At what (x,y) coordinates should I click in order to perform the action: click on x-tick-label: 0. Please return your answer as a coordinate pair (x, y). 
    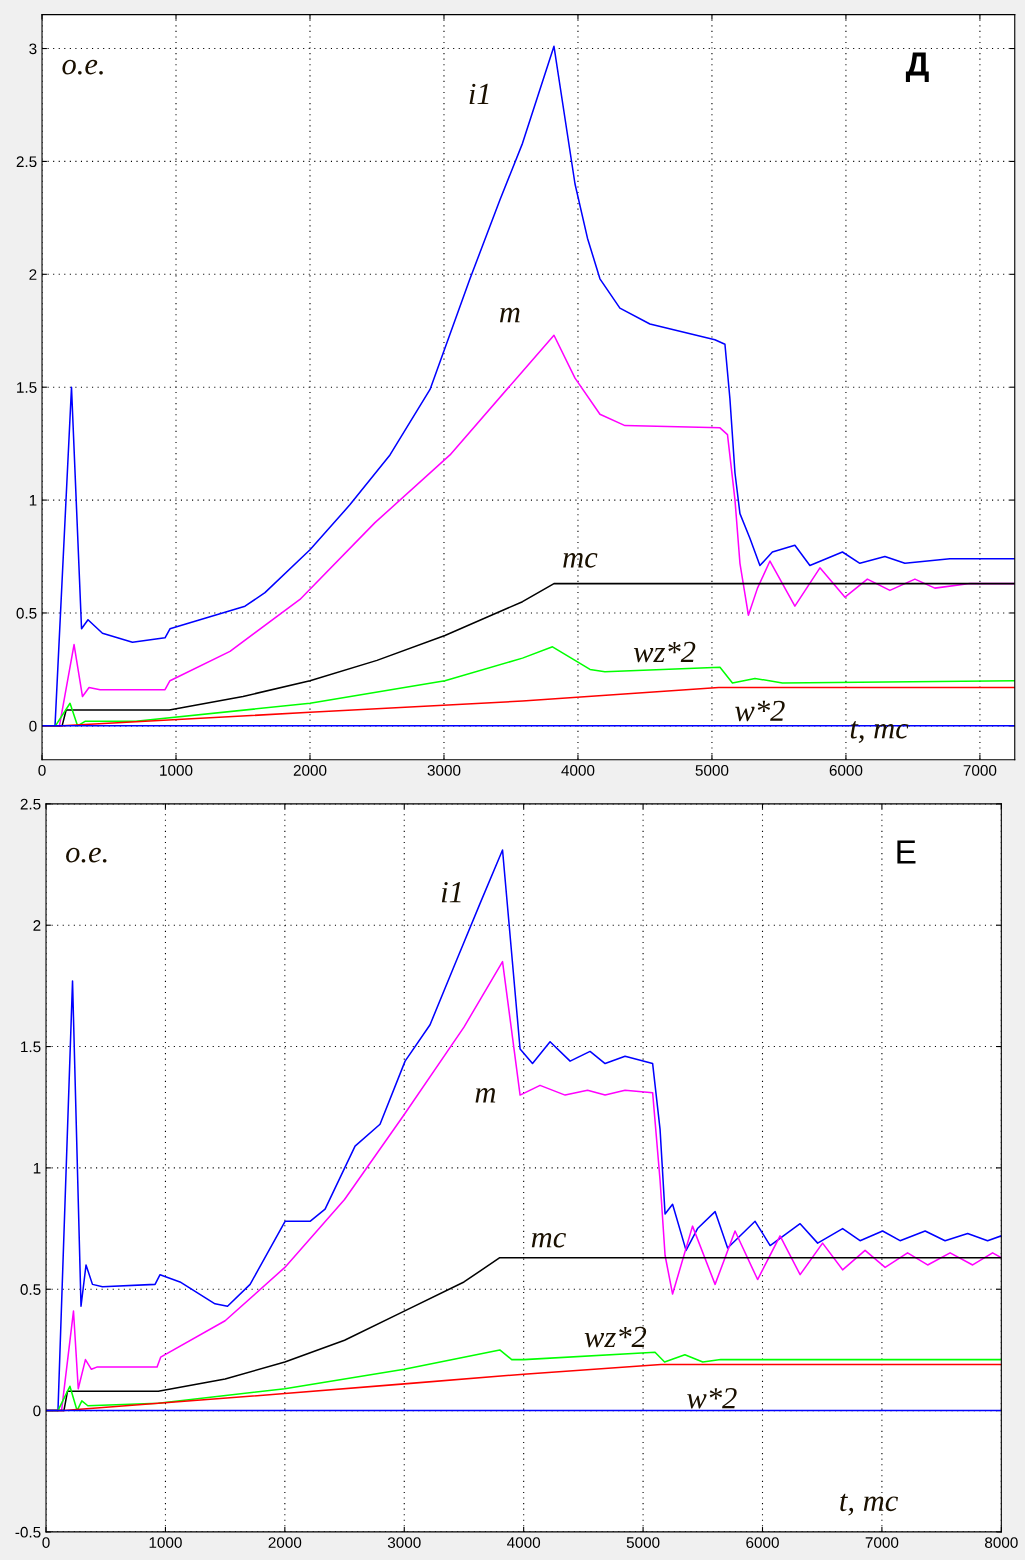
    Looking at the image, I should click on (46, 1542).